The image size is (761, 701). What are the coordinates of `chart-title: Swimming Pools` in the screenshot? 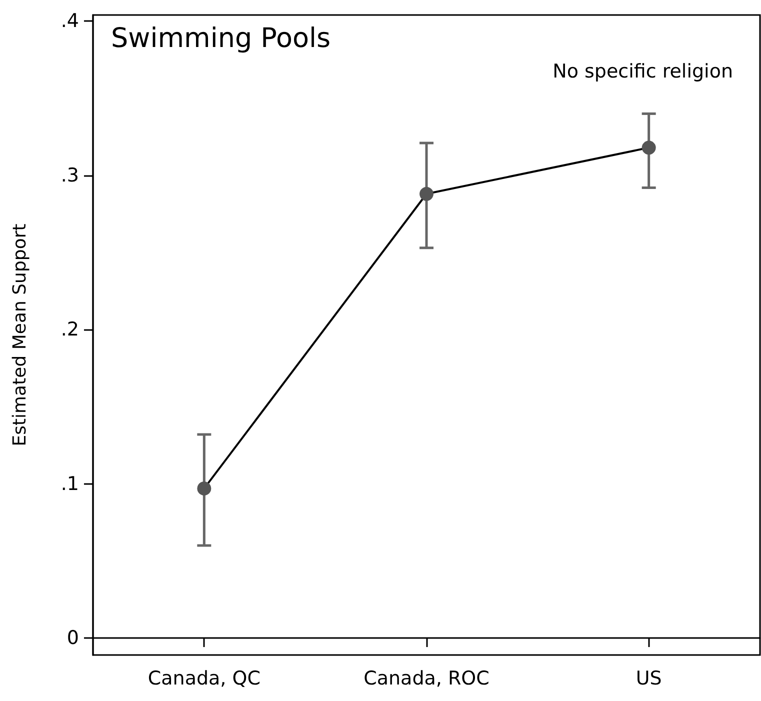 It's located at (221, 38).